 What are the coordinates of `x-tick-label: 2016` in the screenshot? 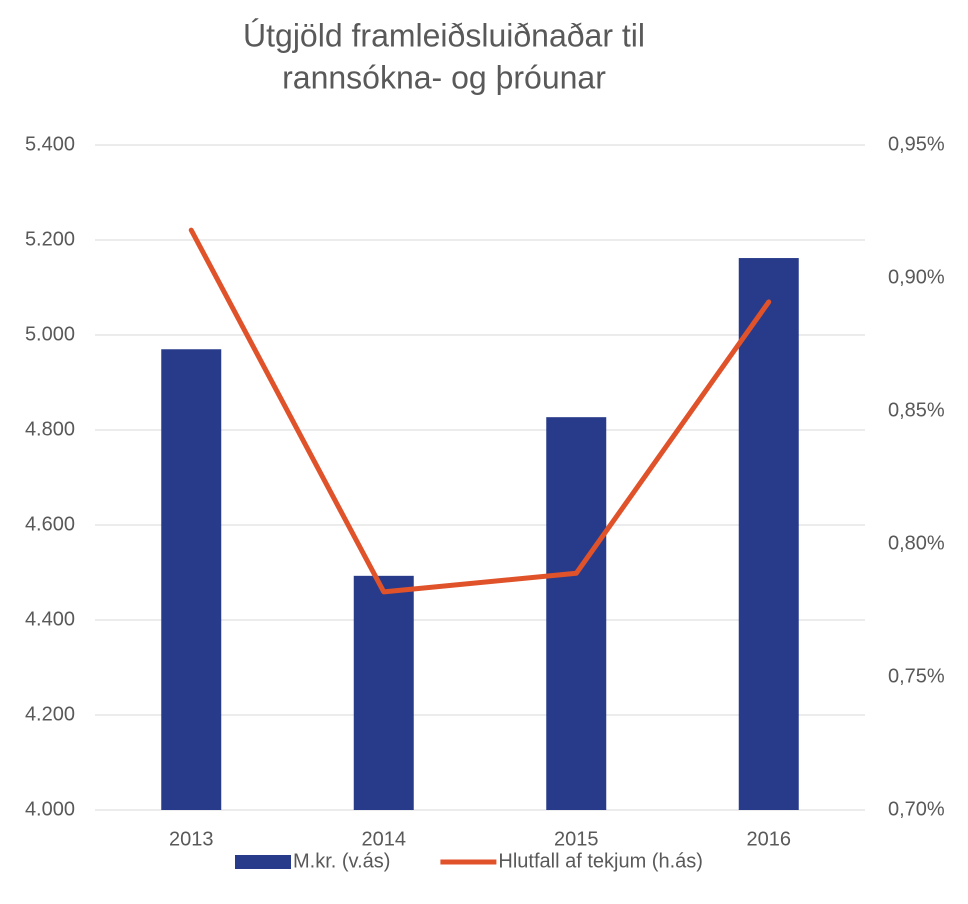 It's located at (769, 839).